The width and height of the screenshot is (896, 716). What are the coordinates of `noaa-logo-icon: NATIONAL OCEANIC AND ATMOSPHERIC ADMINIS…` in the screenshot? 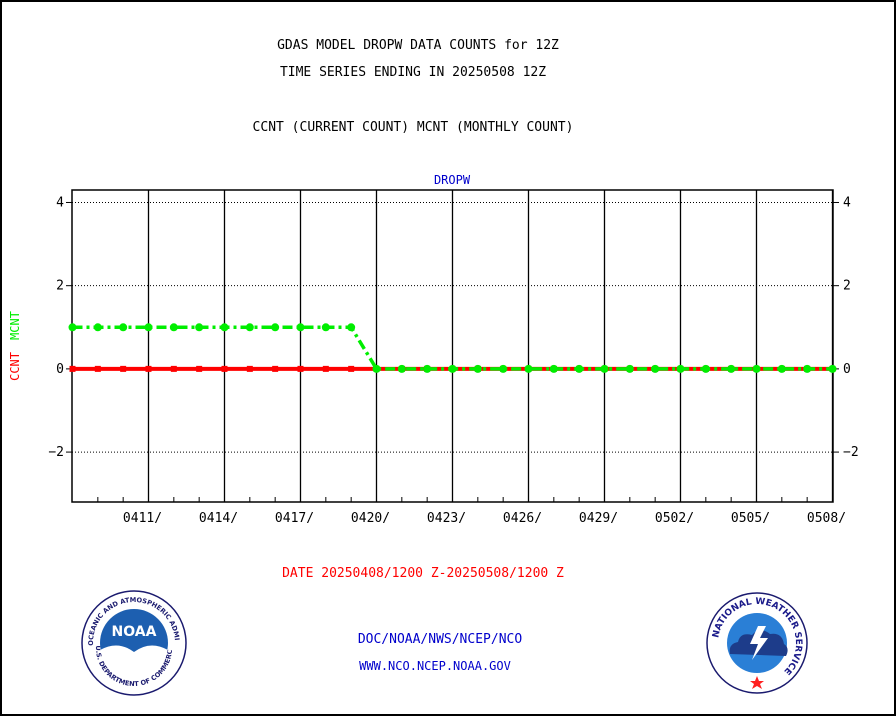 It's located at (133, 643).